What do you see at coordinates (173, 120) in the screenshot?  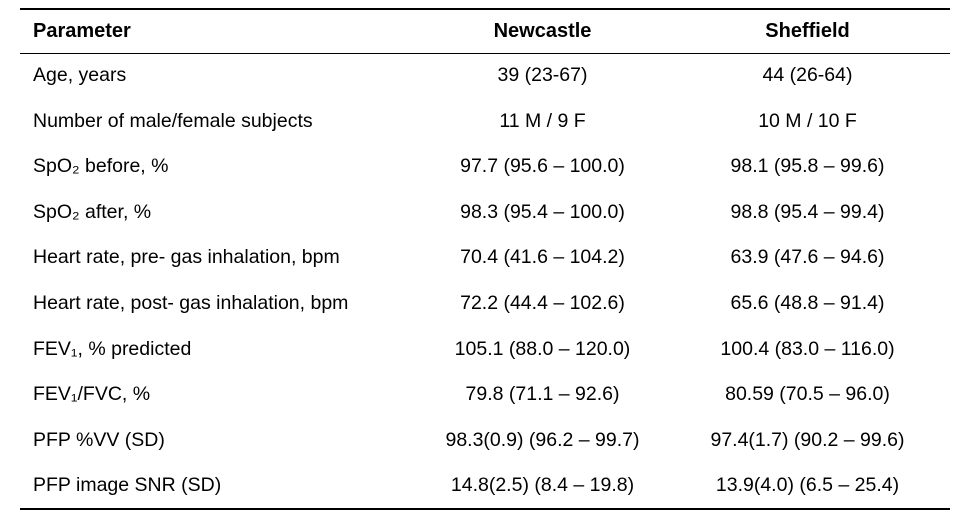 I see `parameter-cell: Number of male/female subjects` at bounding box center [173, 120].